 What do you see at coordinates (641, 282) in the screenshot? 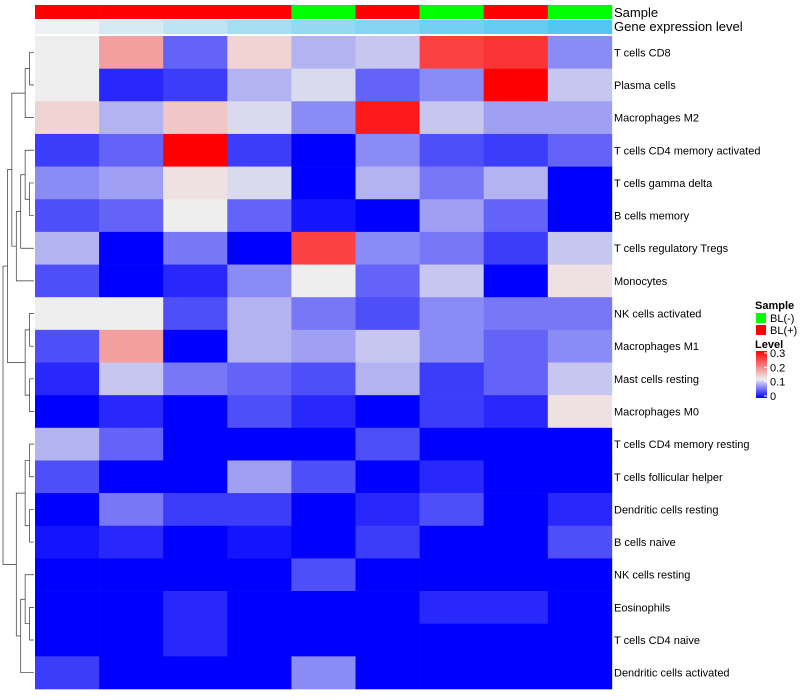
I see `row-label: Monocytes` at bounding box center [641, 282].